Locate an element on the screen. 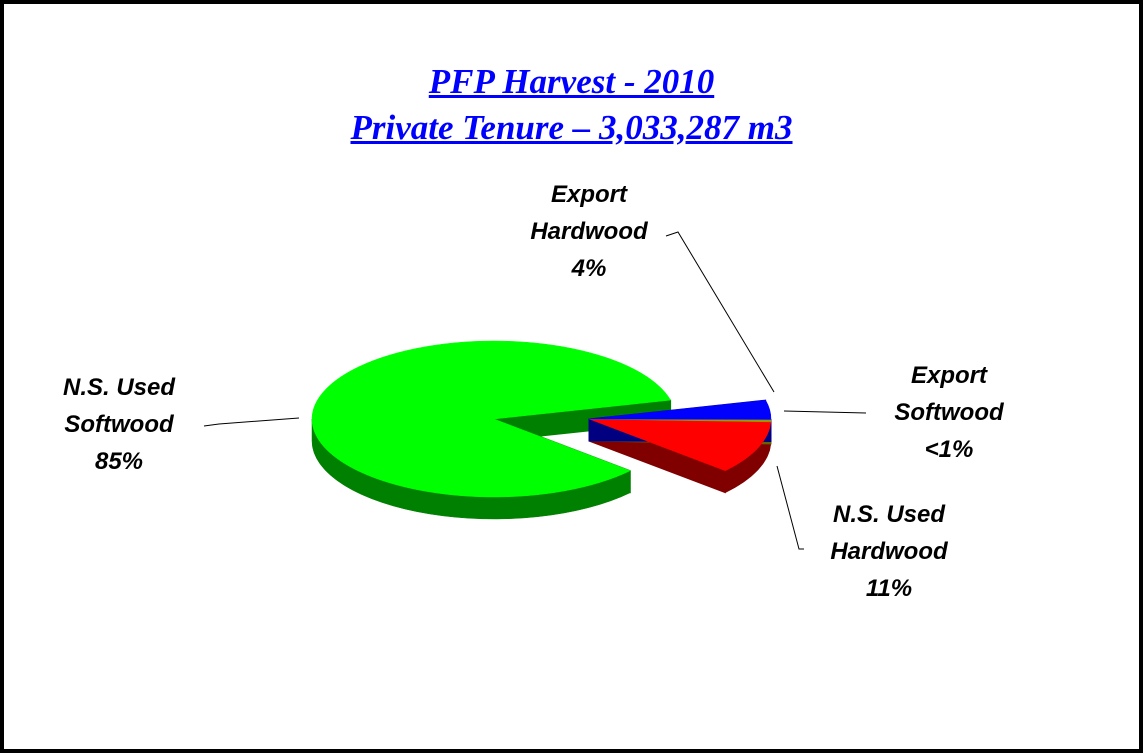 Image resolution: width=1143 pixels, height=753 pixels. value-label: 85% is located at coordinates (119, 461).